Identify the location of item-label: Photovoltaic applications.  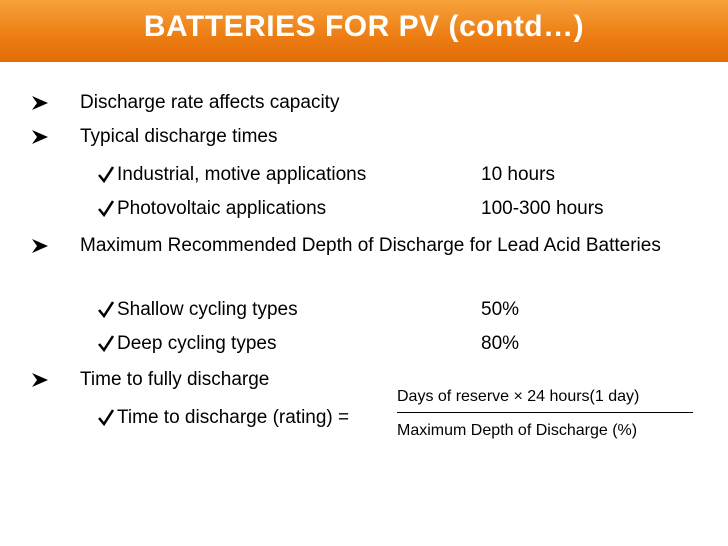
(222, 208).